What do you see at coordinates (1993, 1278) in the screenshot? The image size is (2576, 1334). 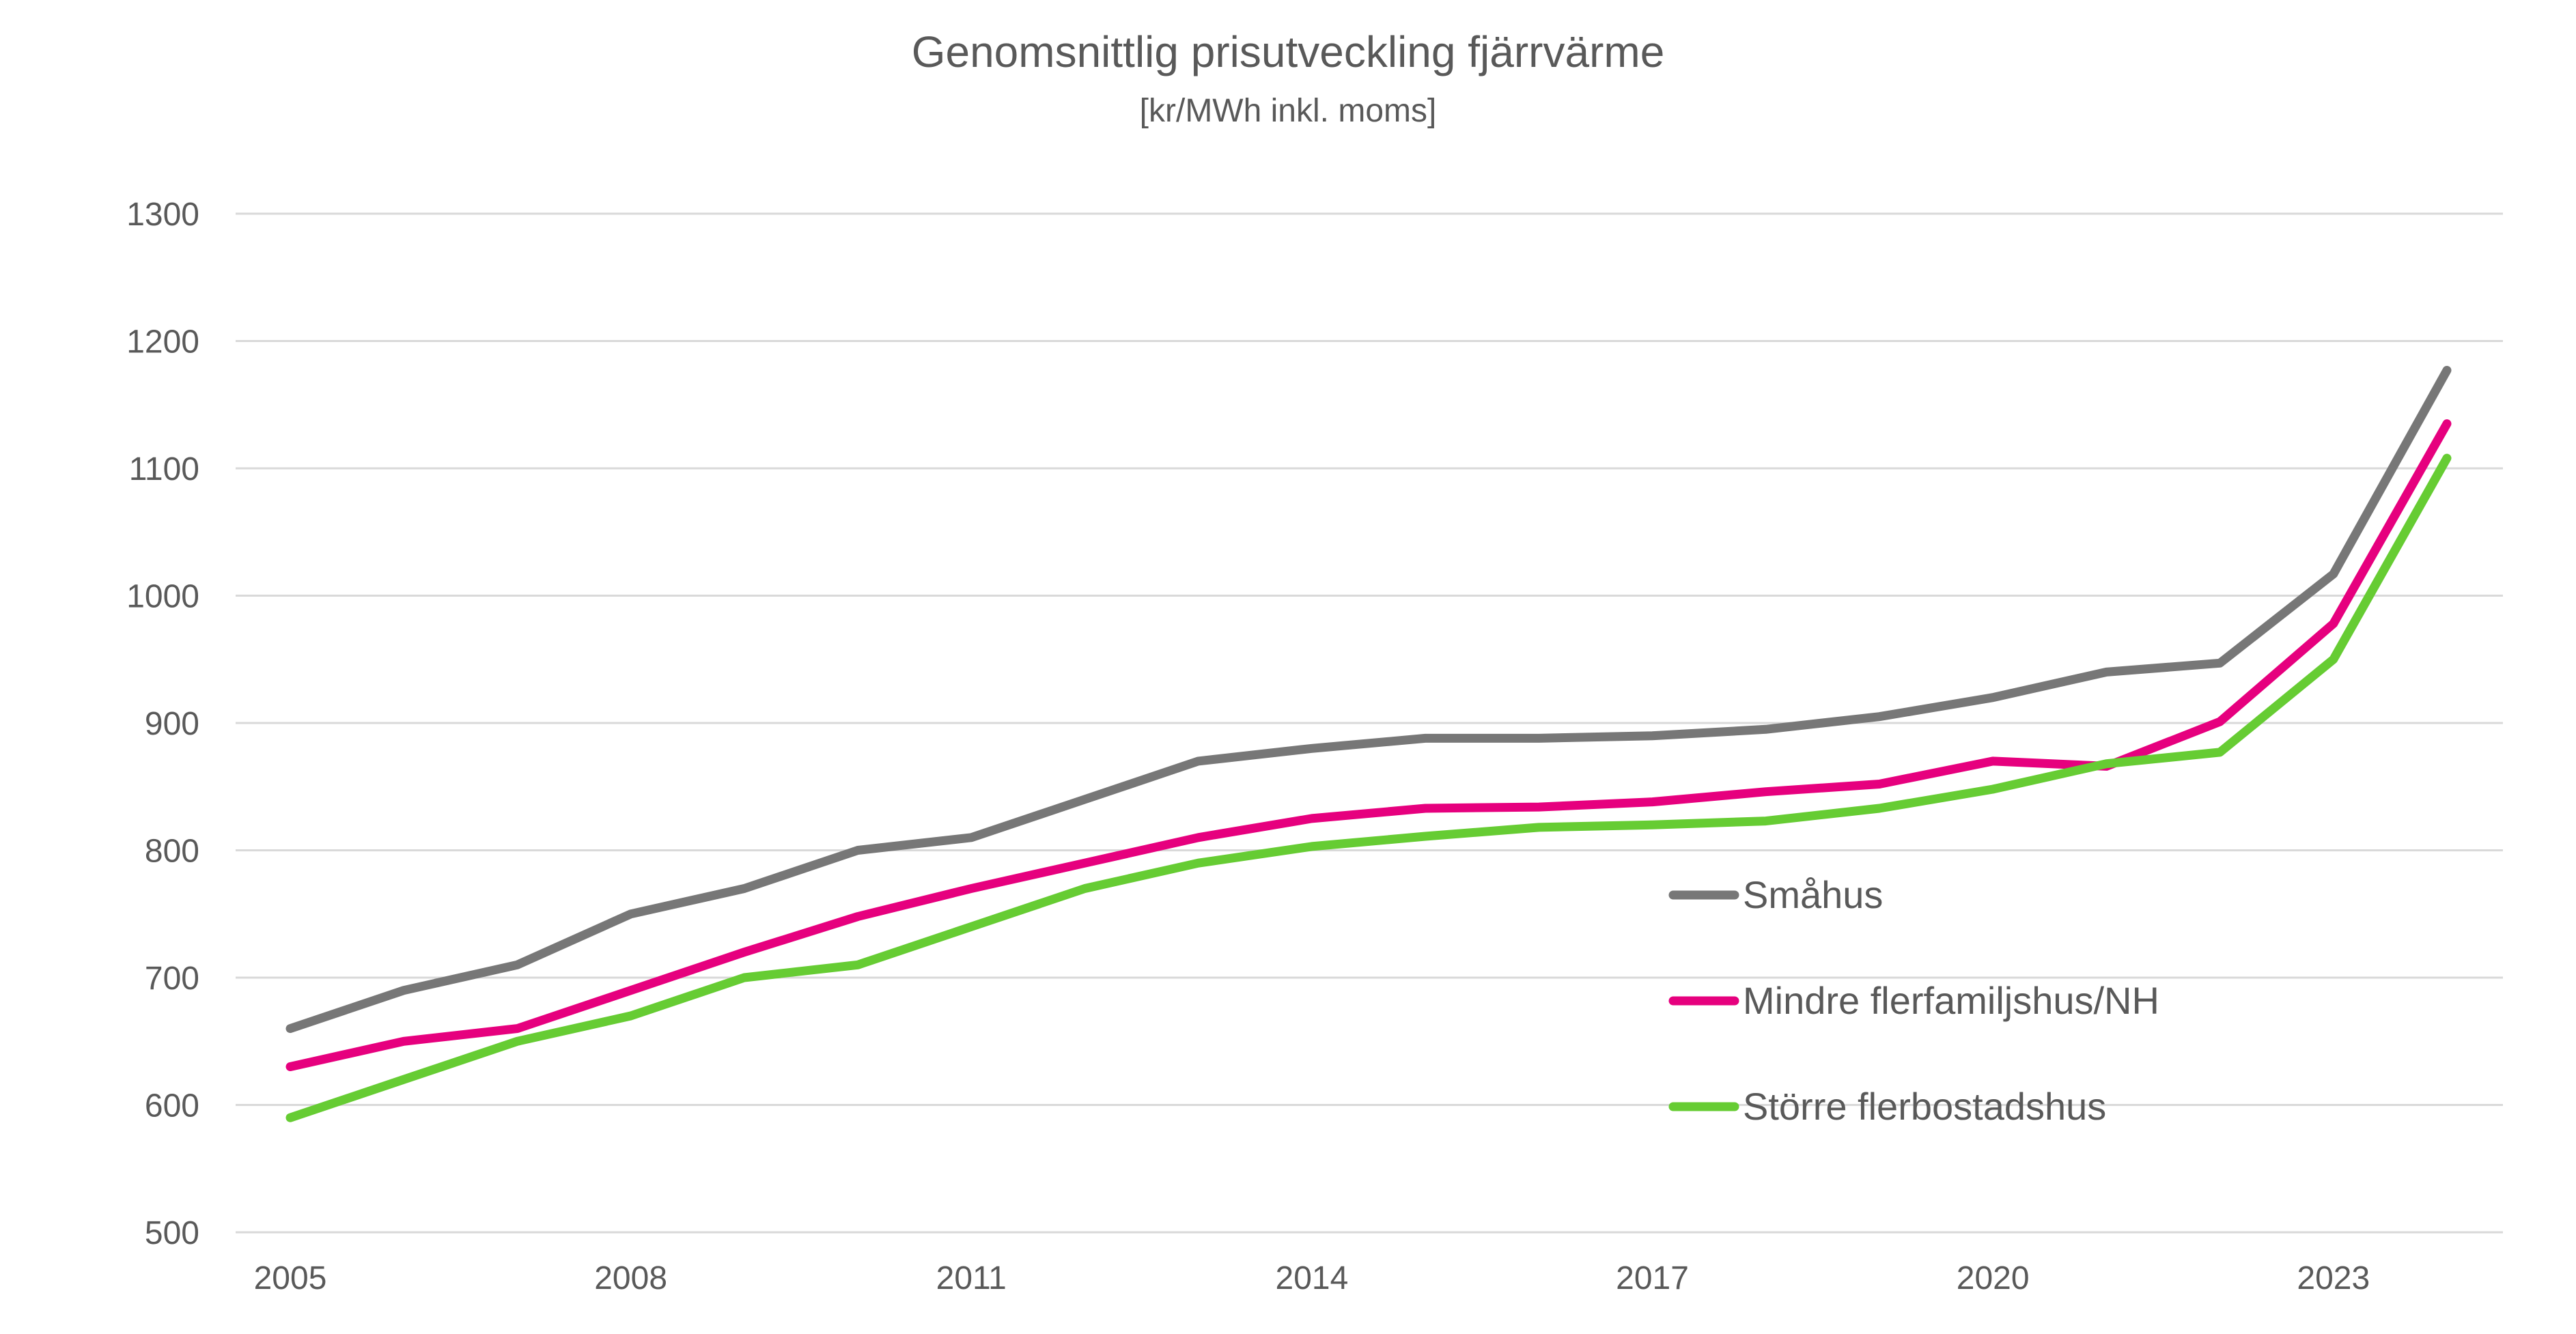 I see `x-tick-label: 2020` at bounding box center [1993, 1278].